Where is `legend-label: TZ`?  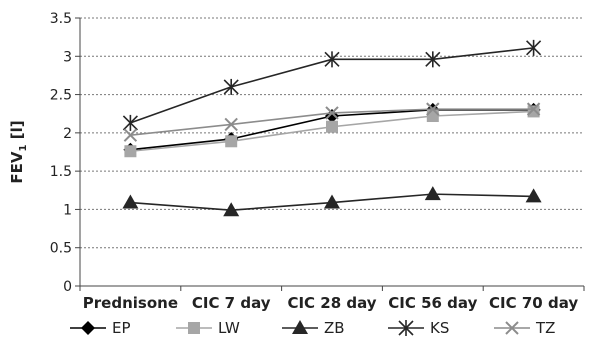
legend-label: TZ is located at coordinates (545, 328).